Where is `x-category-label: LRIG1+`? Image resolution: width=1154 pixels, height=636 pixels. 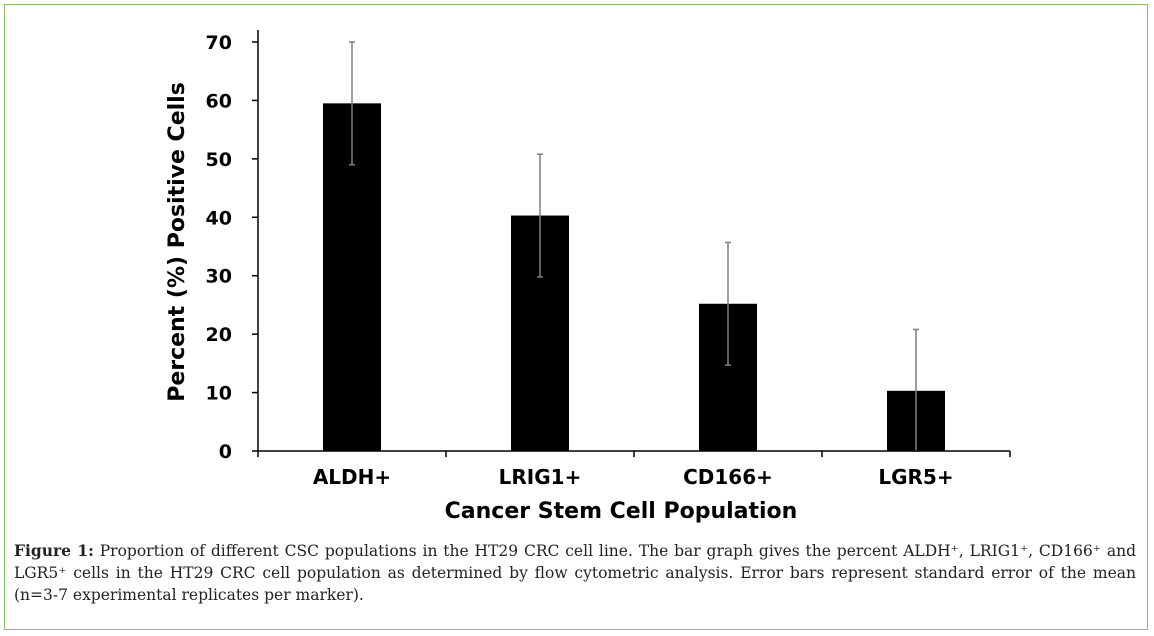 x-category-label: LRIG1+ is located at coordinates (540, 477).